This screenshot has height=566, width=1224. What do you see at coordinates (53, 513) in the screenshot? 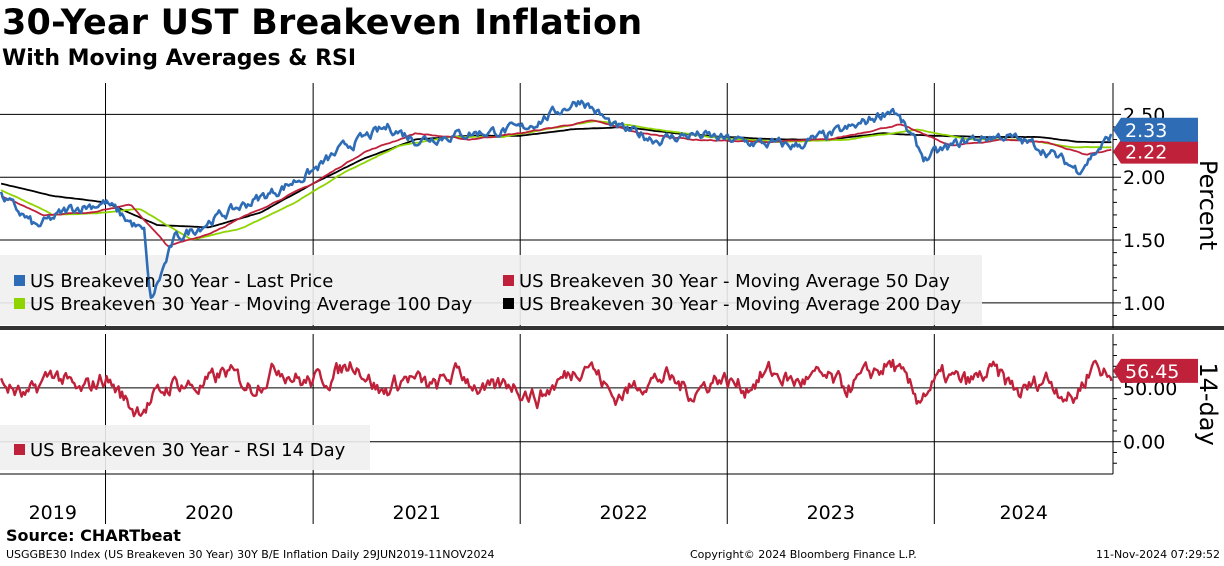
I see `x-tick-label: 2019` at bounding box center [53, 513].